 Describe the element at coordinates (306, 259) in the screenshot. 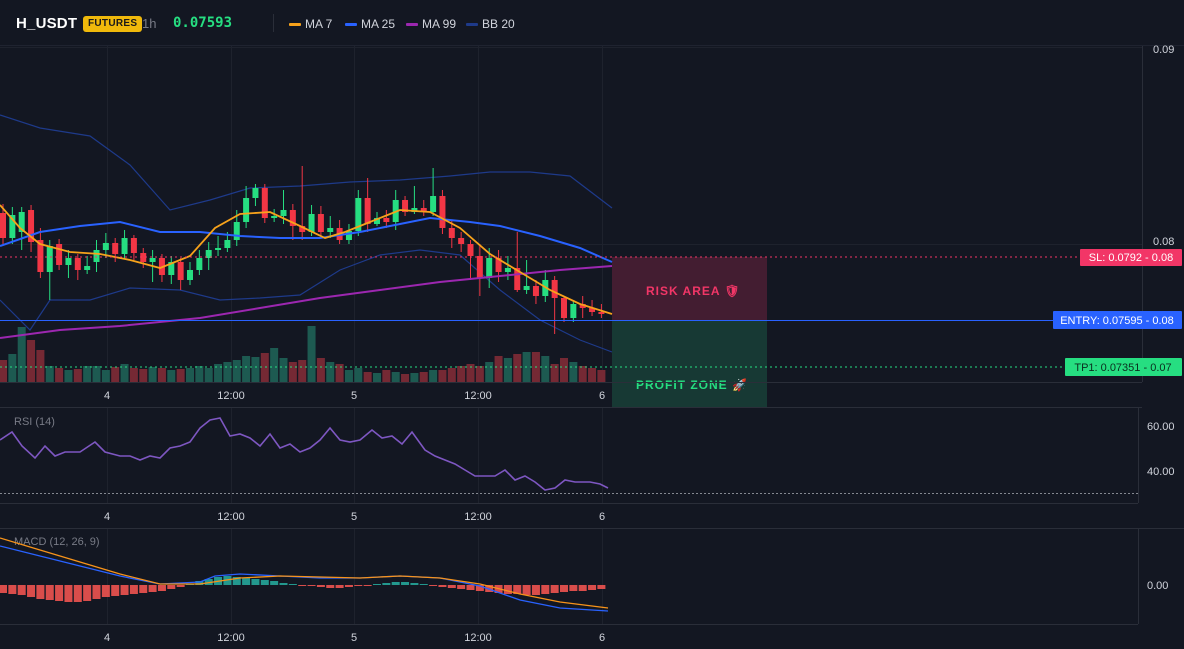

I see `ma7-line` at that location.